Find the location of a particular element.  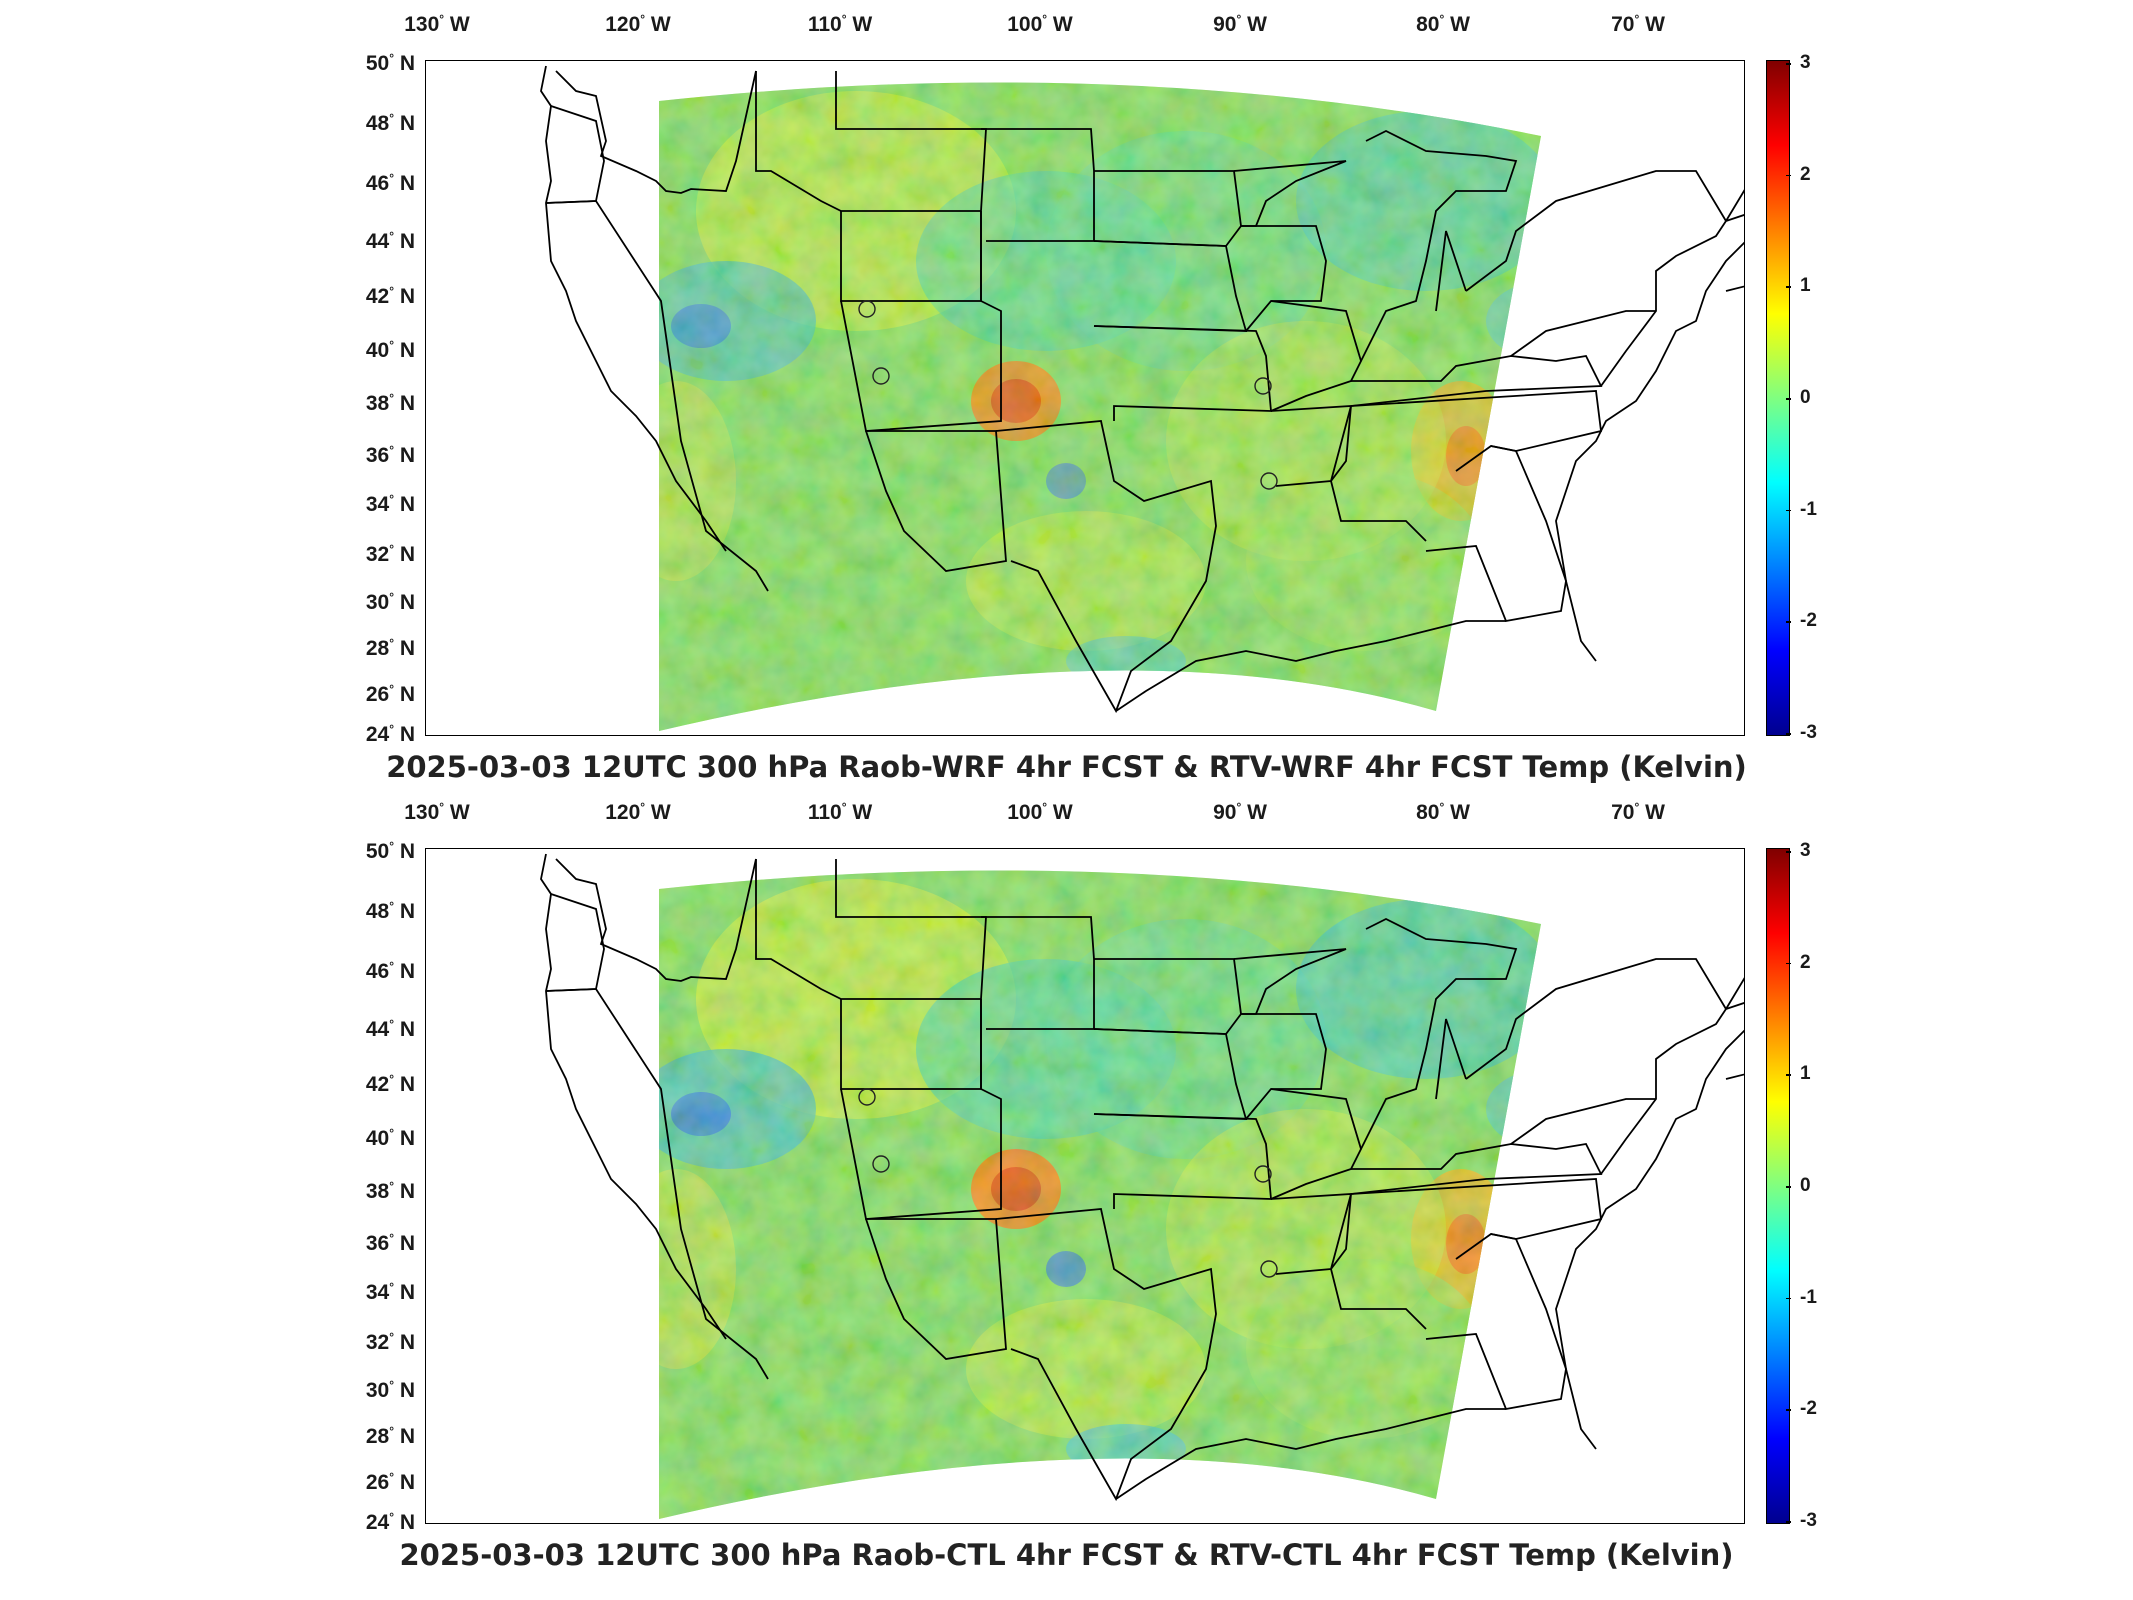

longitude-tick-label: 70° W is located at coordinates (1638, 24).